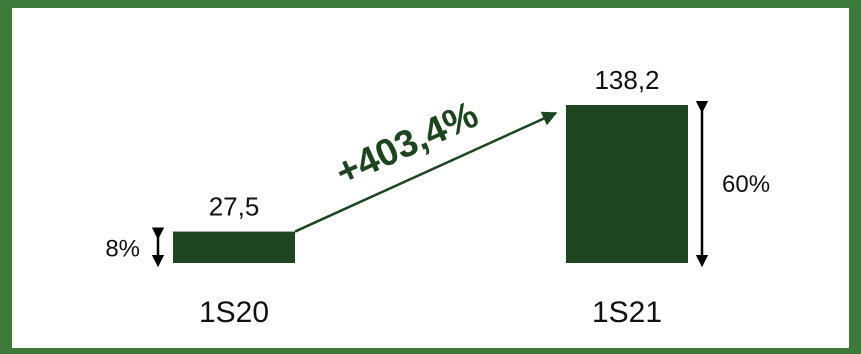 This screenshot has width=861, height=354. What do you see at coordinates (426, 172) in the screenshot?
I see `growth-arrow` at bounding box center [426, 172].